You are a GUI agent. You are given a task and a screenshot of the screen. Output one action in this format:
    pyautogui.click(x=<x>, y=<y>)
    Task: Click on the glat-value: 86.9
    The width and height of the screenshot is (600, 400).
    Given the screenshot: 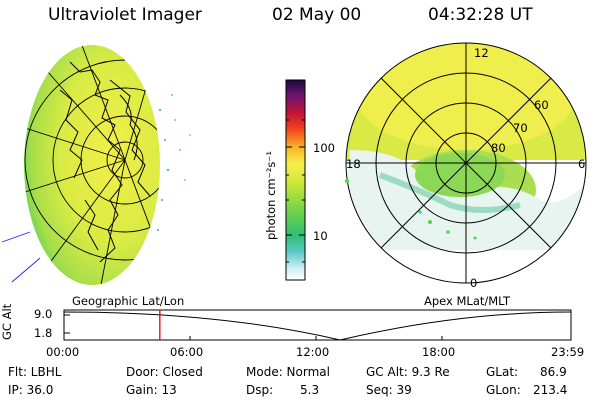 What is the action you would take?
    pyautogui.click(x=553, y=372)
    